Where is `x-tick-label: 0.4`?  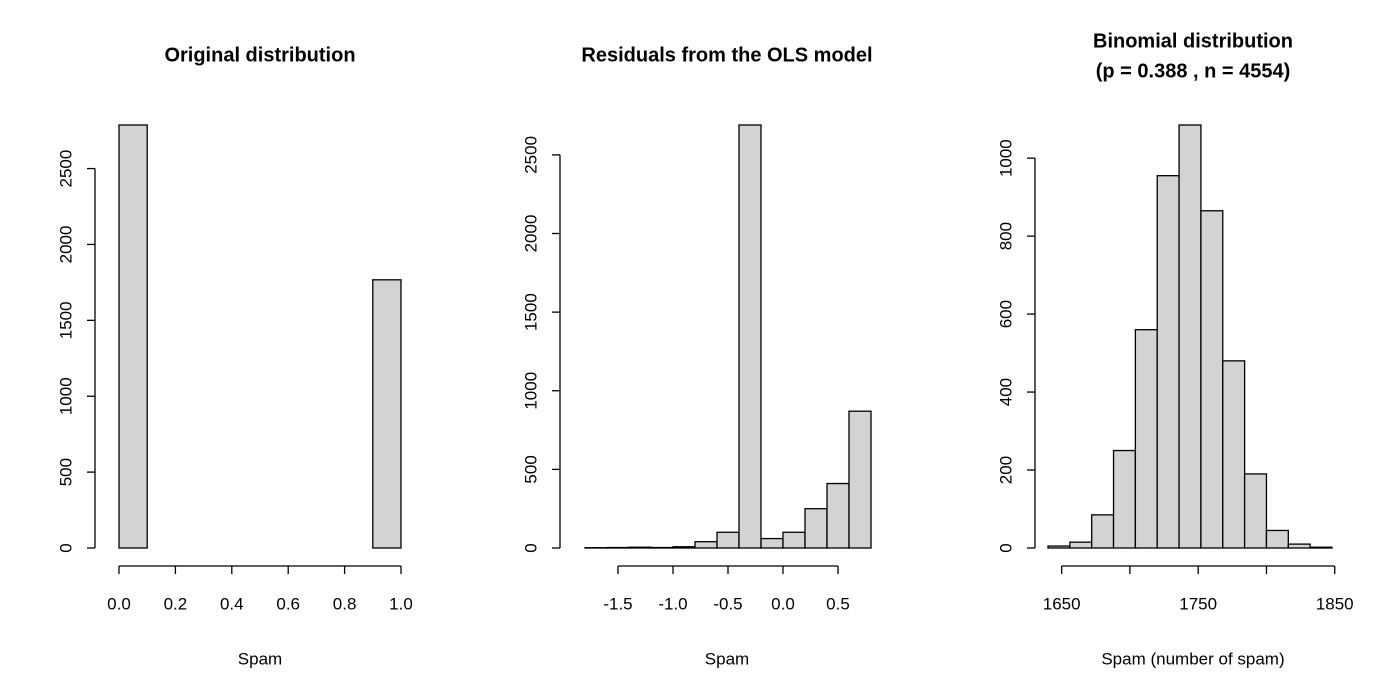 x-tick-label: 0.4 is located at coordinates (232, 603).